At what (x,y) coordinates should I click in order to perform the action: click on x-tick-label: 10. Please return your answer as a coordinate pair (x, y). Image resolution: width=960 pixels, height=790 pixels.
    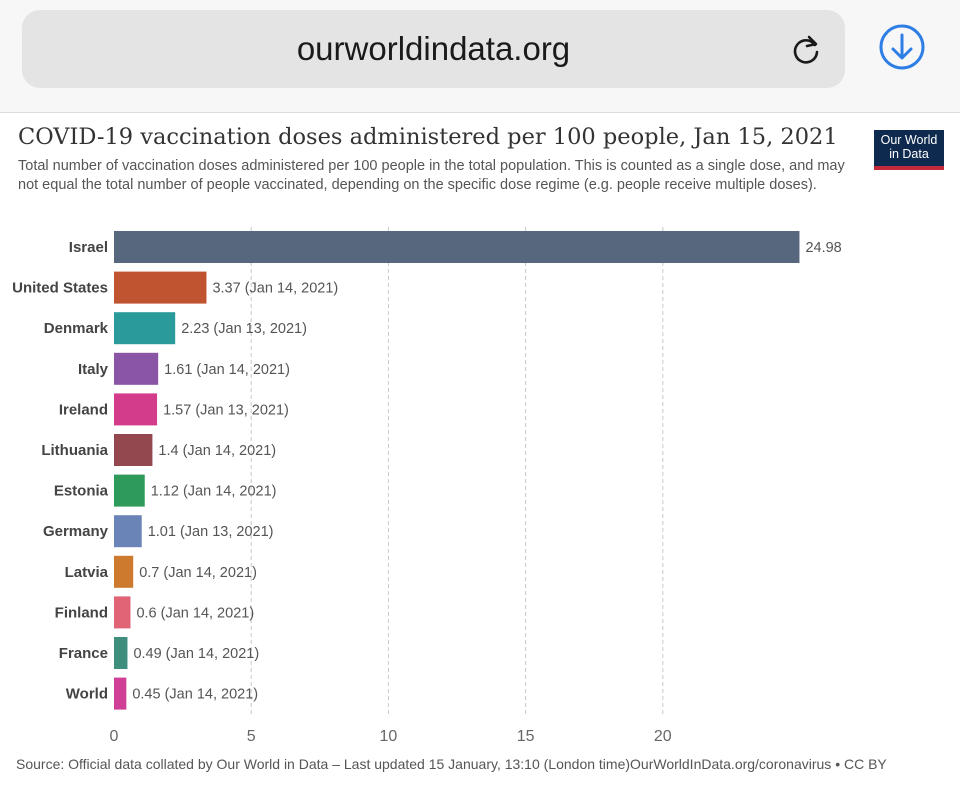
    Looking at the image, I should click on (389, 736).